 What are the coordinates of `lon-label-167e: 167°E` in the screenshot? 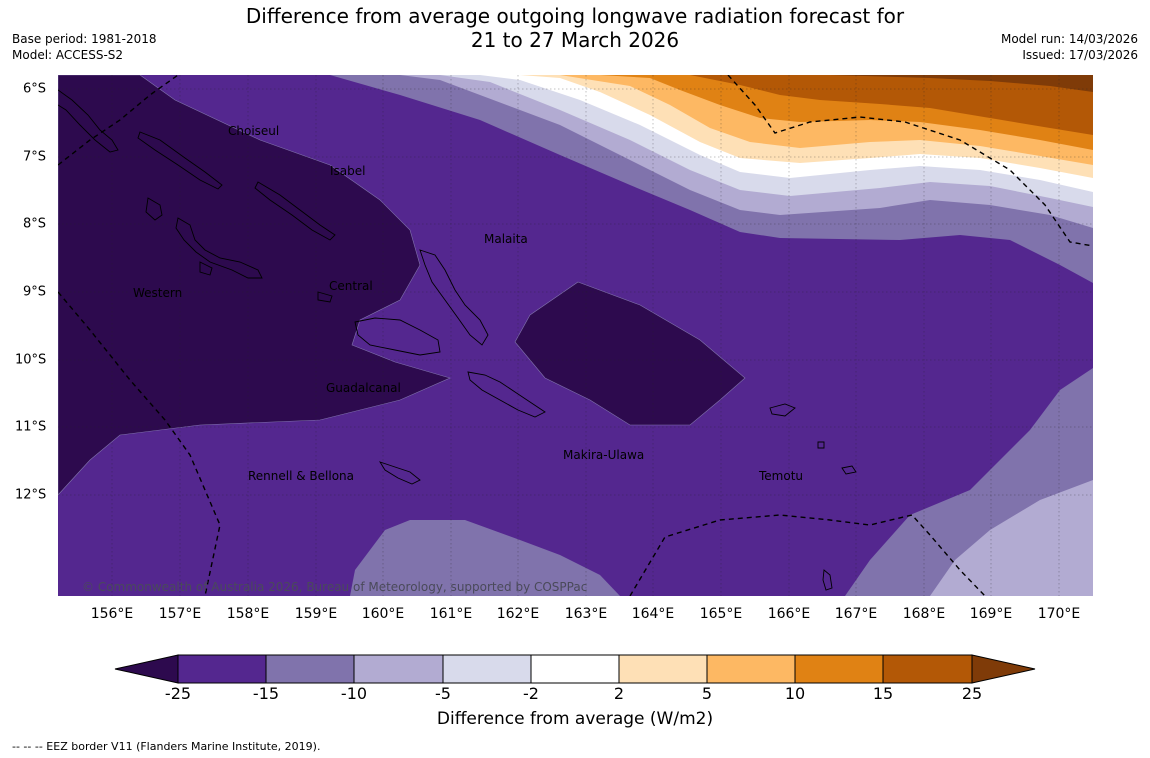 It's located at (856, 614).